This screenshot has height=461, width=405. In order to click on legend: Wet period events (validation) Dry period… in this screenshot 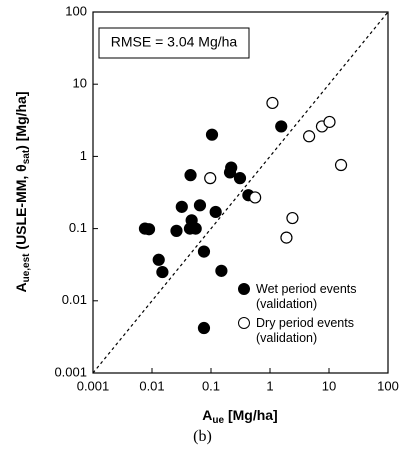, I will do `click(308, 316)`.